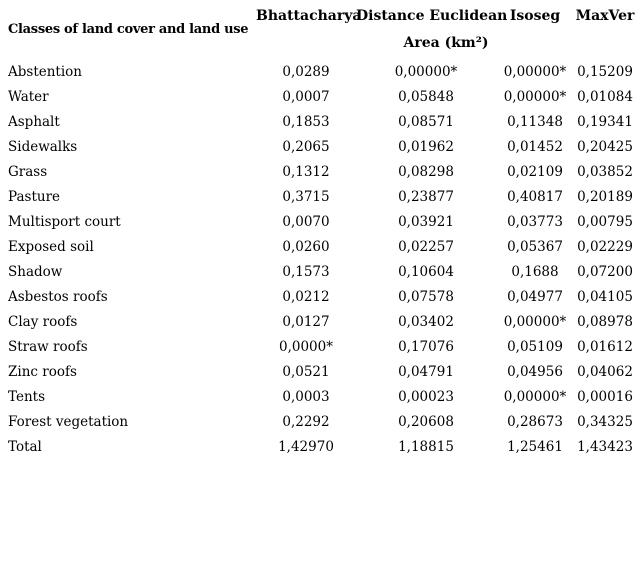 The image size is (640, 588). What do you see at coordinates (64, 222) in the screenshot?
I see `class-name-cell: Multisport court` at bounding box center [64, 222].